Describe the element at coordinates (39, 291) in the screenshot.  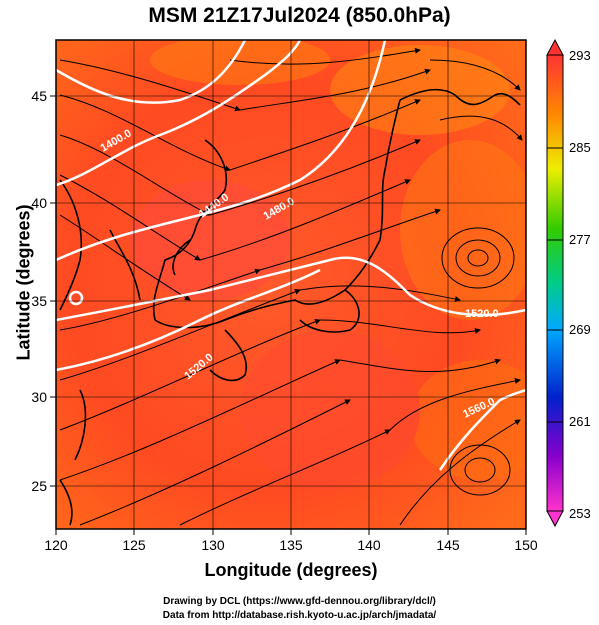
I see `y-tick-labels: 25 30 35 40 45` at that location.